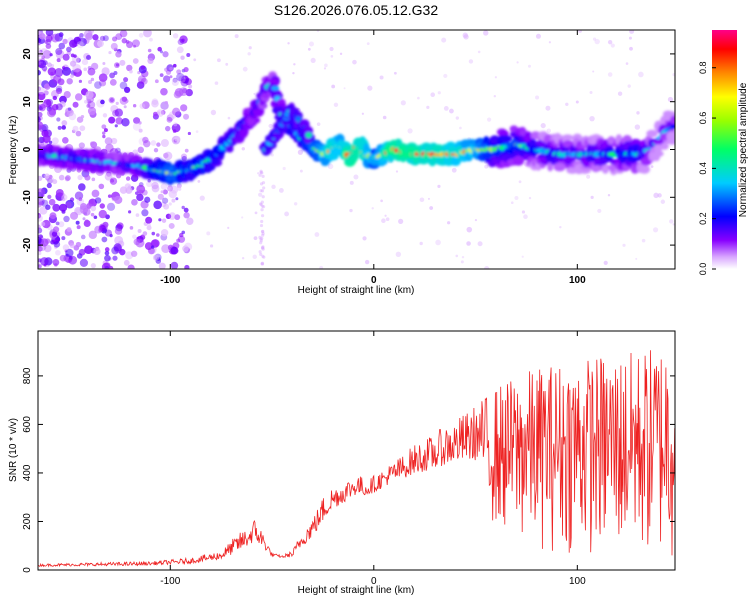  Describe the element at coordinates (577, 280) in the screenshot. I see `x-tick-label: 100` at that location.